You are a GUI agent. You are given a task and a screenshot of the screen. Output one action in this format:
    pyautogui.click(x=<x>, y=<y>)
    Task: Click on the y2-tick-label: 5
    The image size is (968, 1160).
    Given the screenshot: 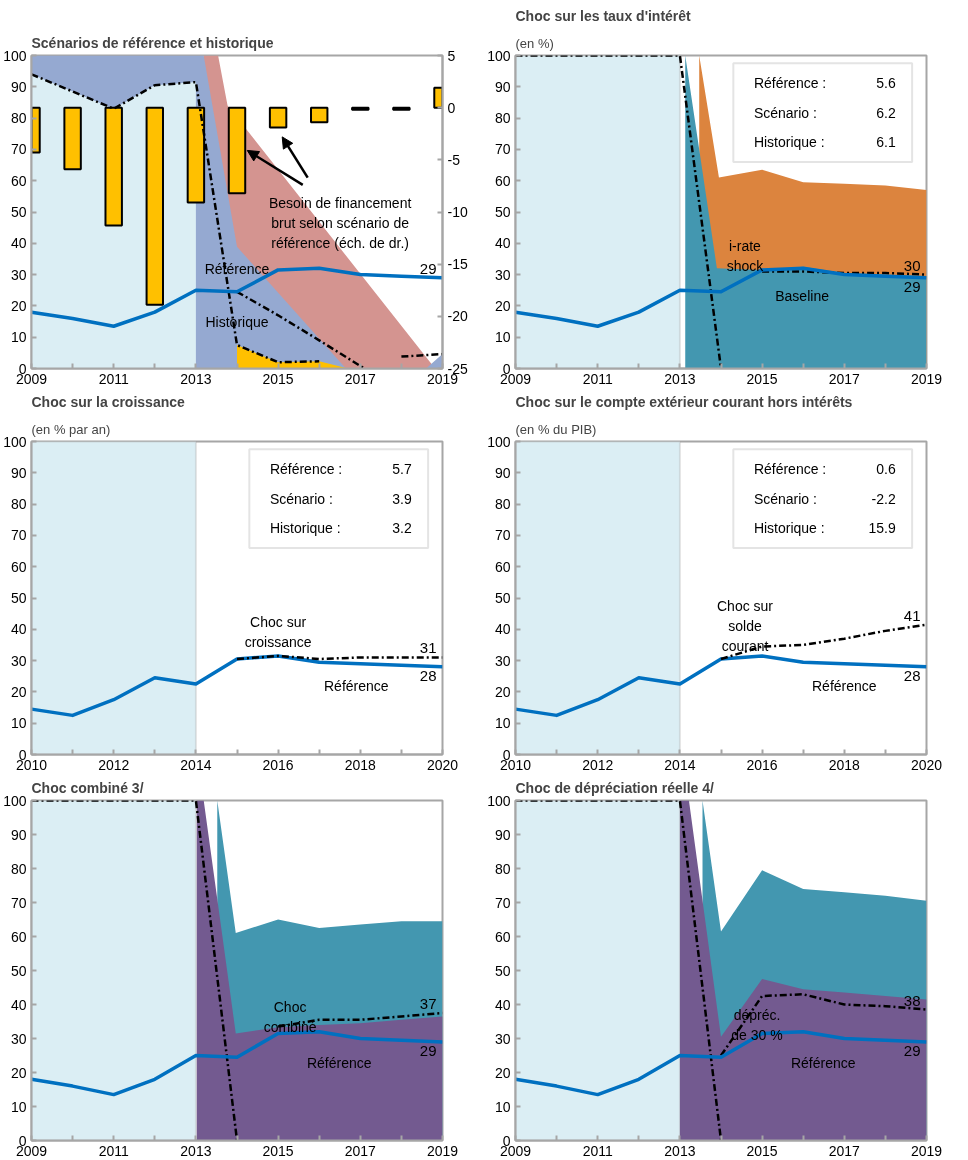 What is the action you would take?
    pyautogui.click(x=451, y=55)
    